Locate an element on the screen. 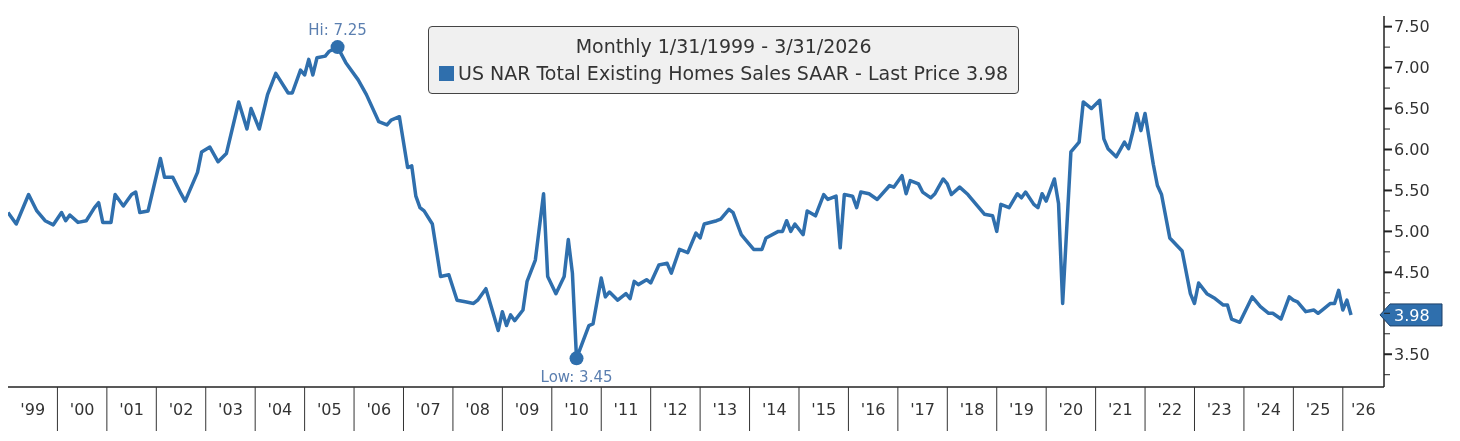 The width and height of the screenshot is (1460, 441). y-tick-label: 6.50 is located at coordinates (1412, 109).